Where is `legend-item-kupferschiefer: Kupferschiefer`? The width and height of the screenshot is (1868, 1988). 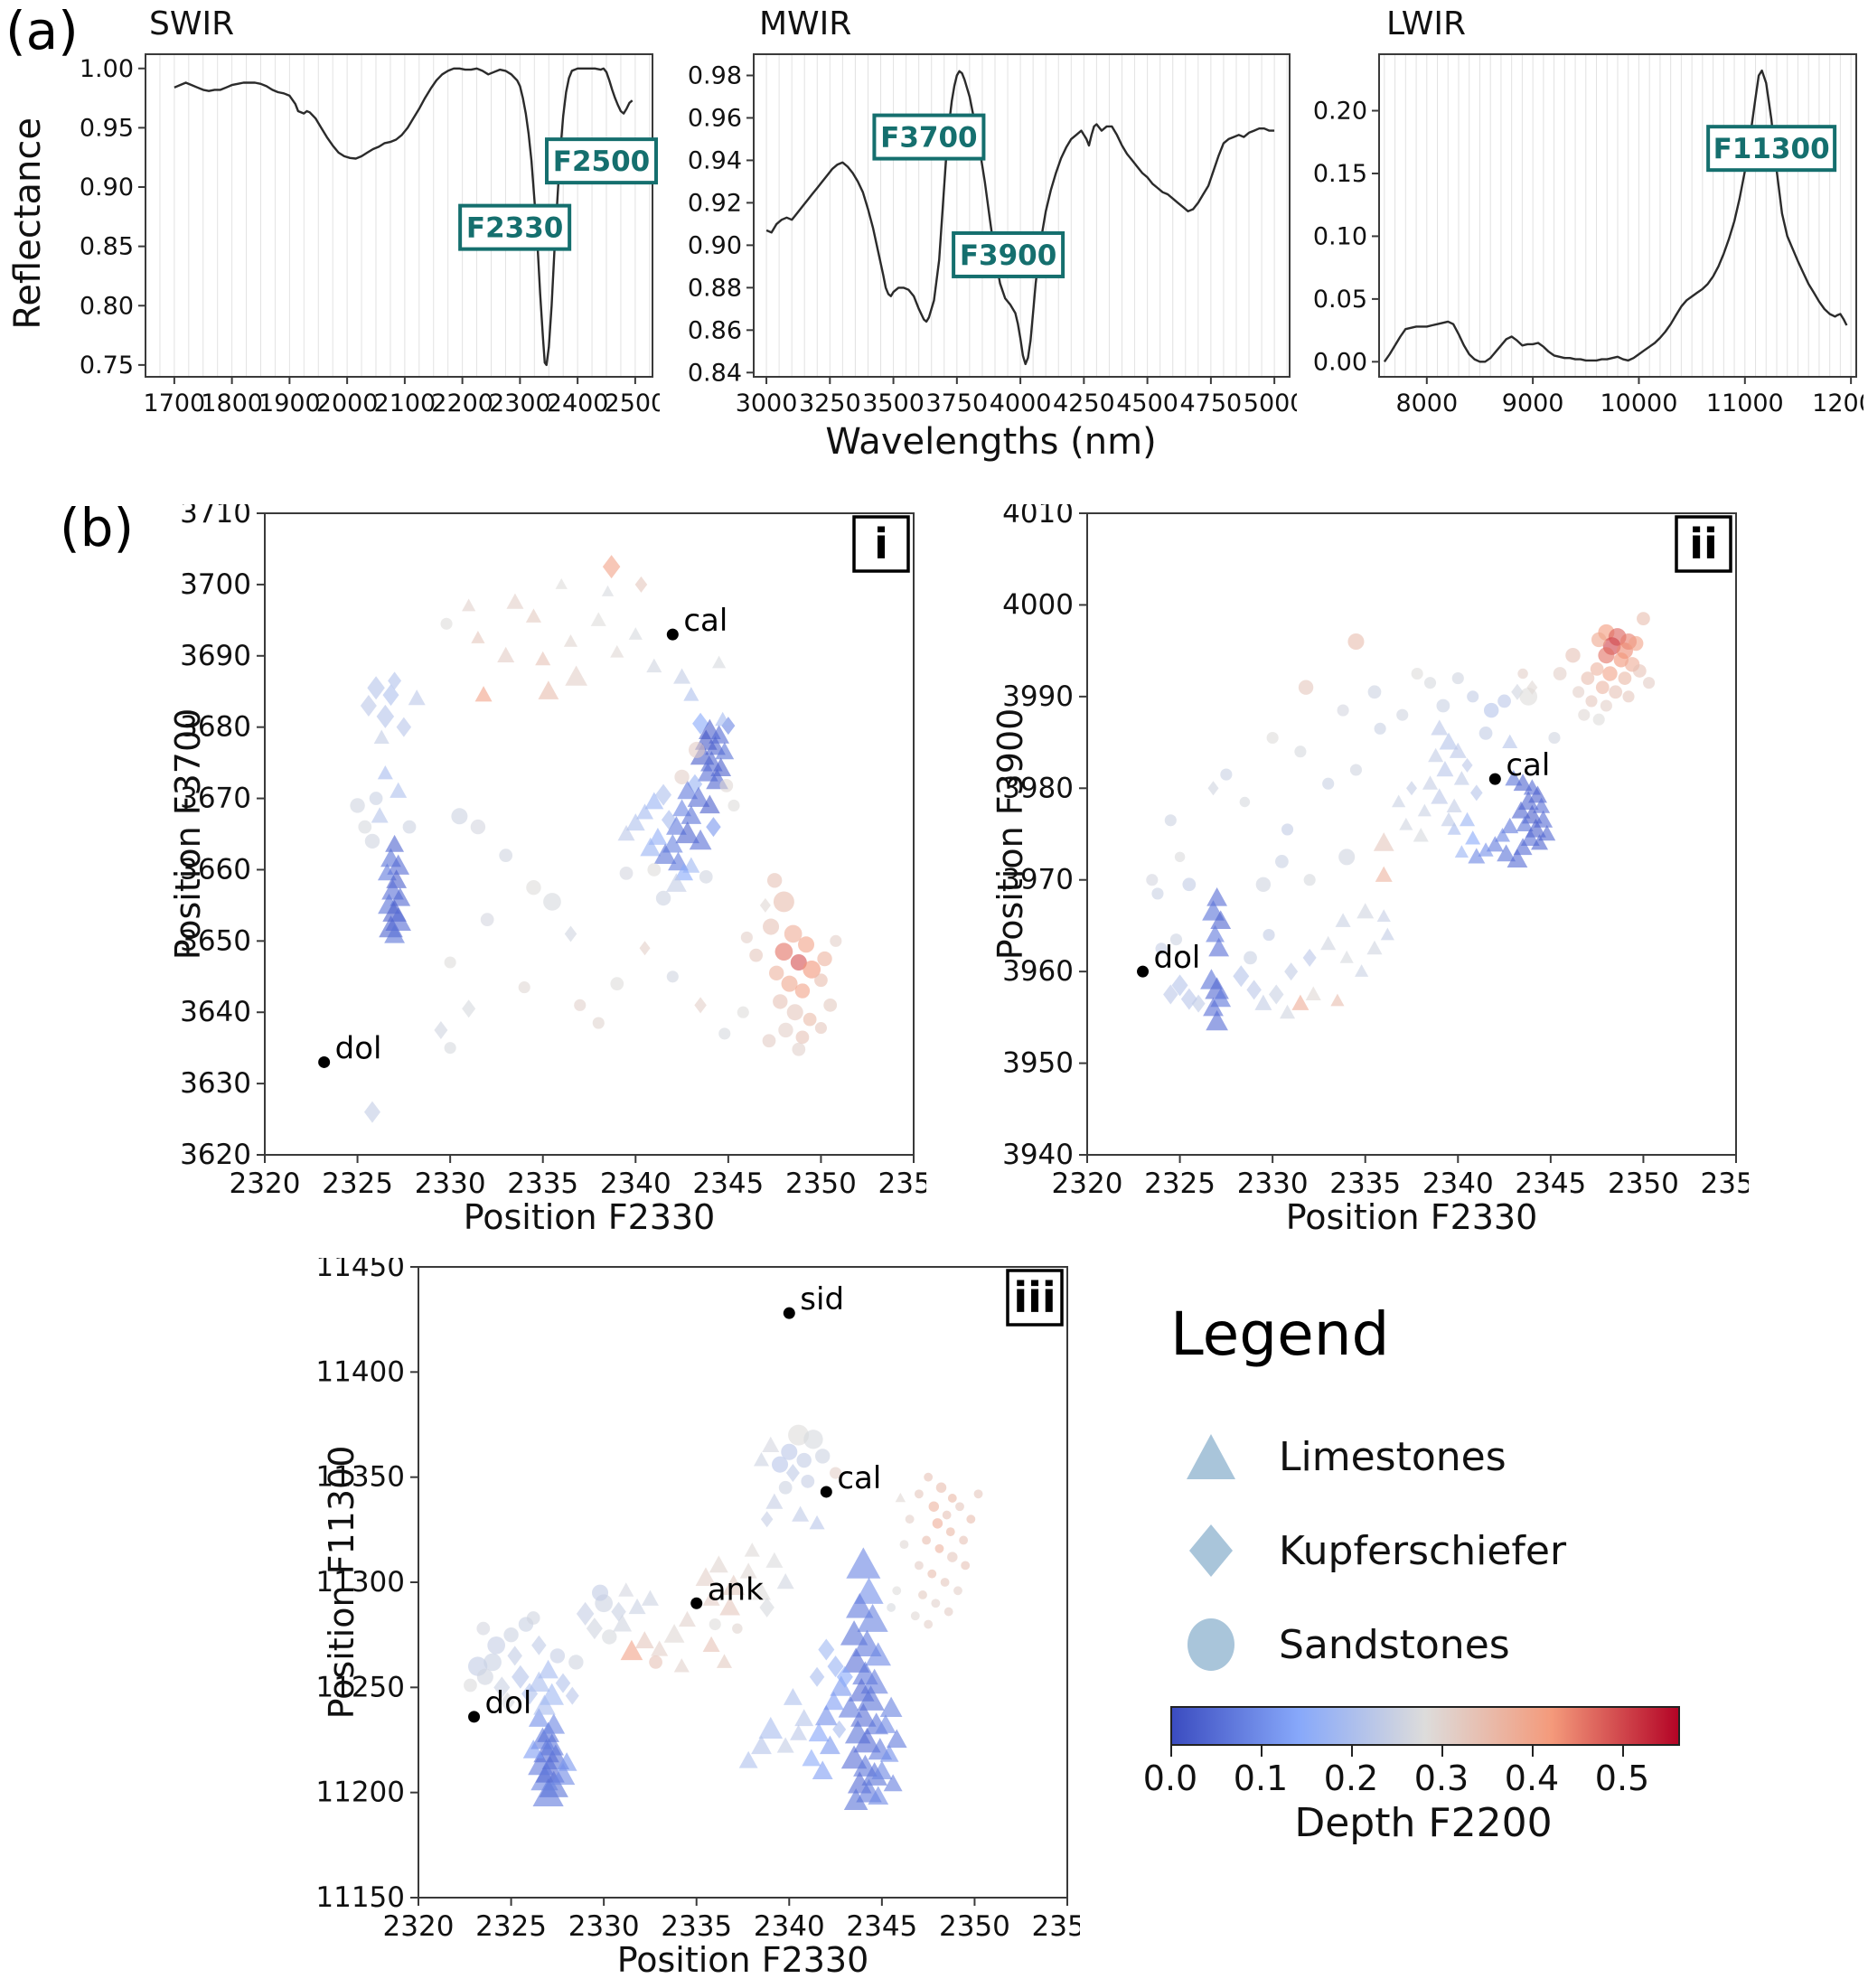
legend-item-kupferschiefer: Kupferschiefer is located at coordinates (1459, 1551).